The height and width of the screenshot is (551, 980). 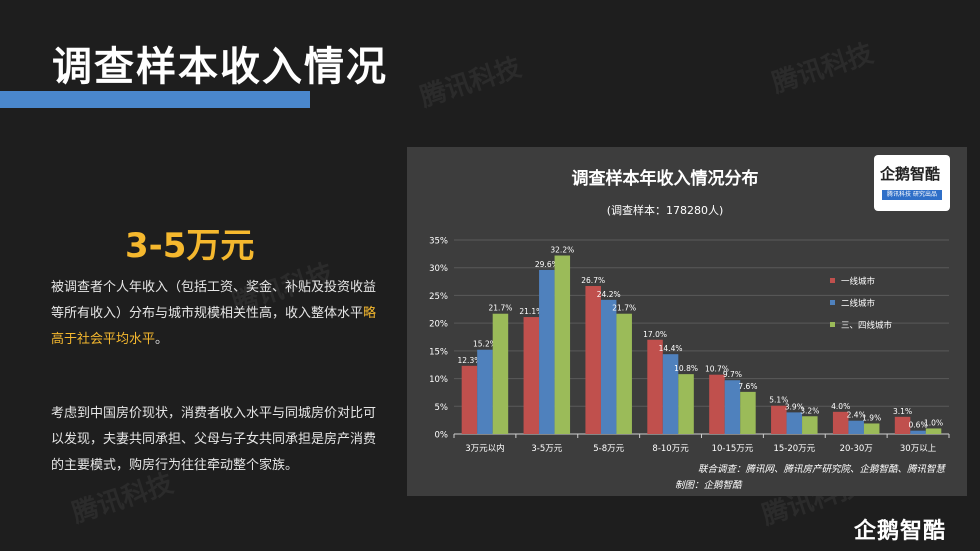 I want to click on footer-logo: 企鹅智酷, so click(x=900, y=531).